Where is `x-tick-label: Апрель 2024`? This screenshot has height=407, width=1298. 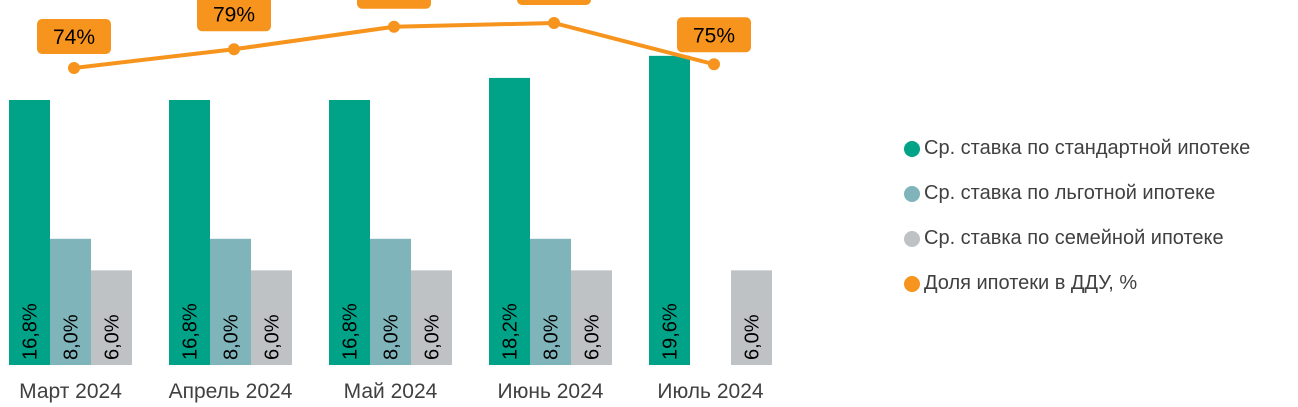 x-tick-label: Апрель 2024 is located at coordinates (231, 391).